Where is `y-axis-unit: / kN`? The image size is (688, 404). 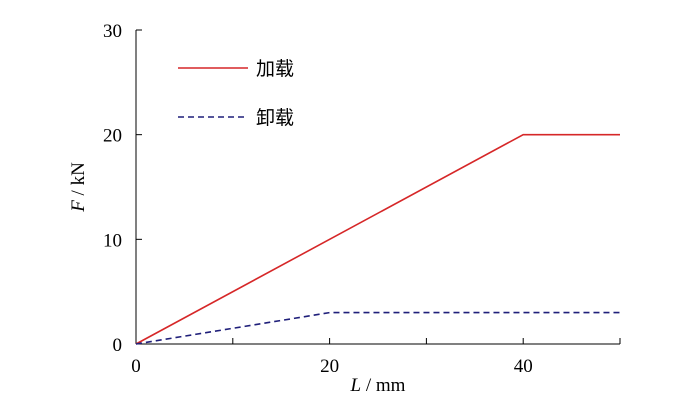 y-axis-unit: / kN is located at coordinates (78, 181).